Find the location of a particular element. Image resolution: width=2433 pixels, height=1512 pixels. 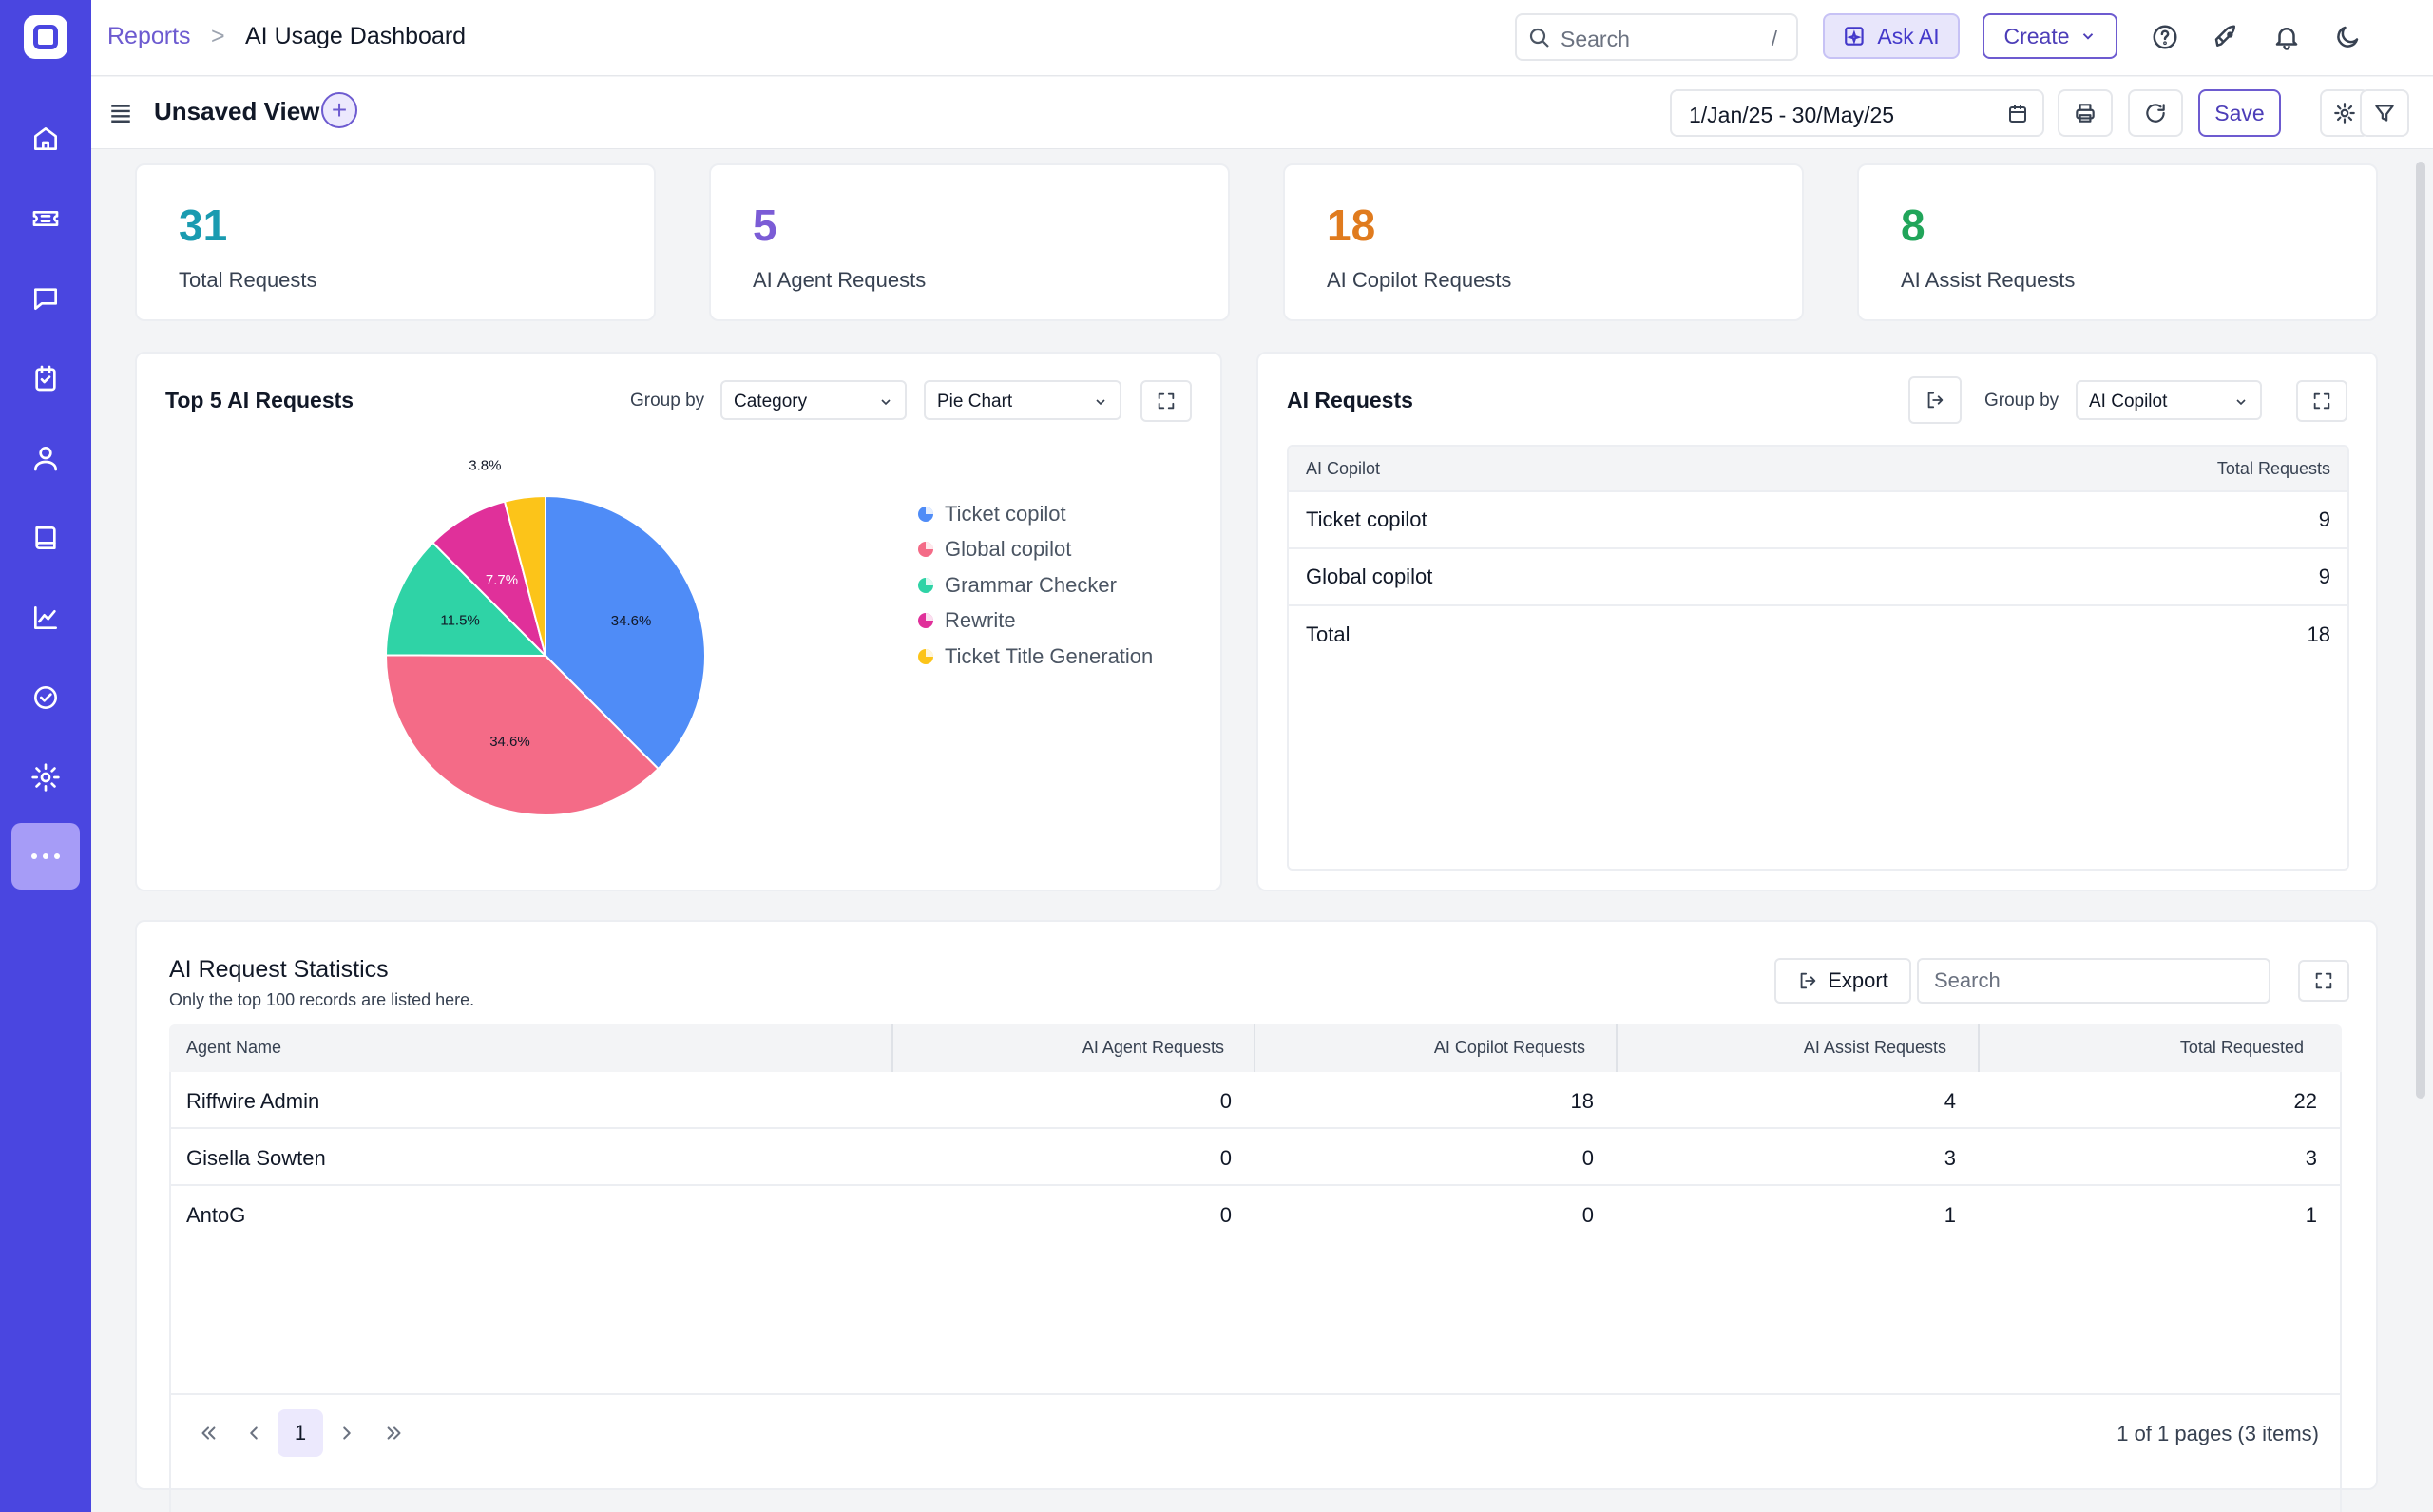

date-range-value: 1/Jan/25 - 30/May/25 is located at coordinates (1792, 115).